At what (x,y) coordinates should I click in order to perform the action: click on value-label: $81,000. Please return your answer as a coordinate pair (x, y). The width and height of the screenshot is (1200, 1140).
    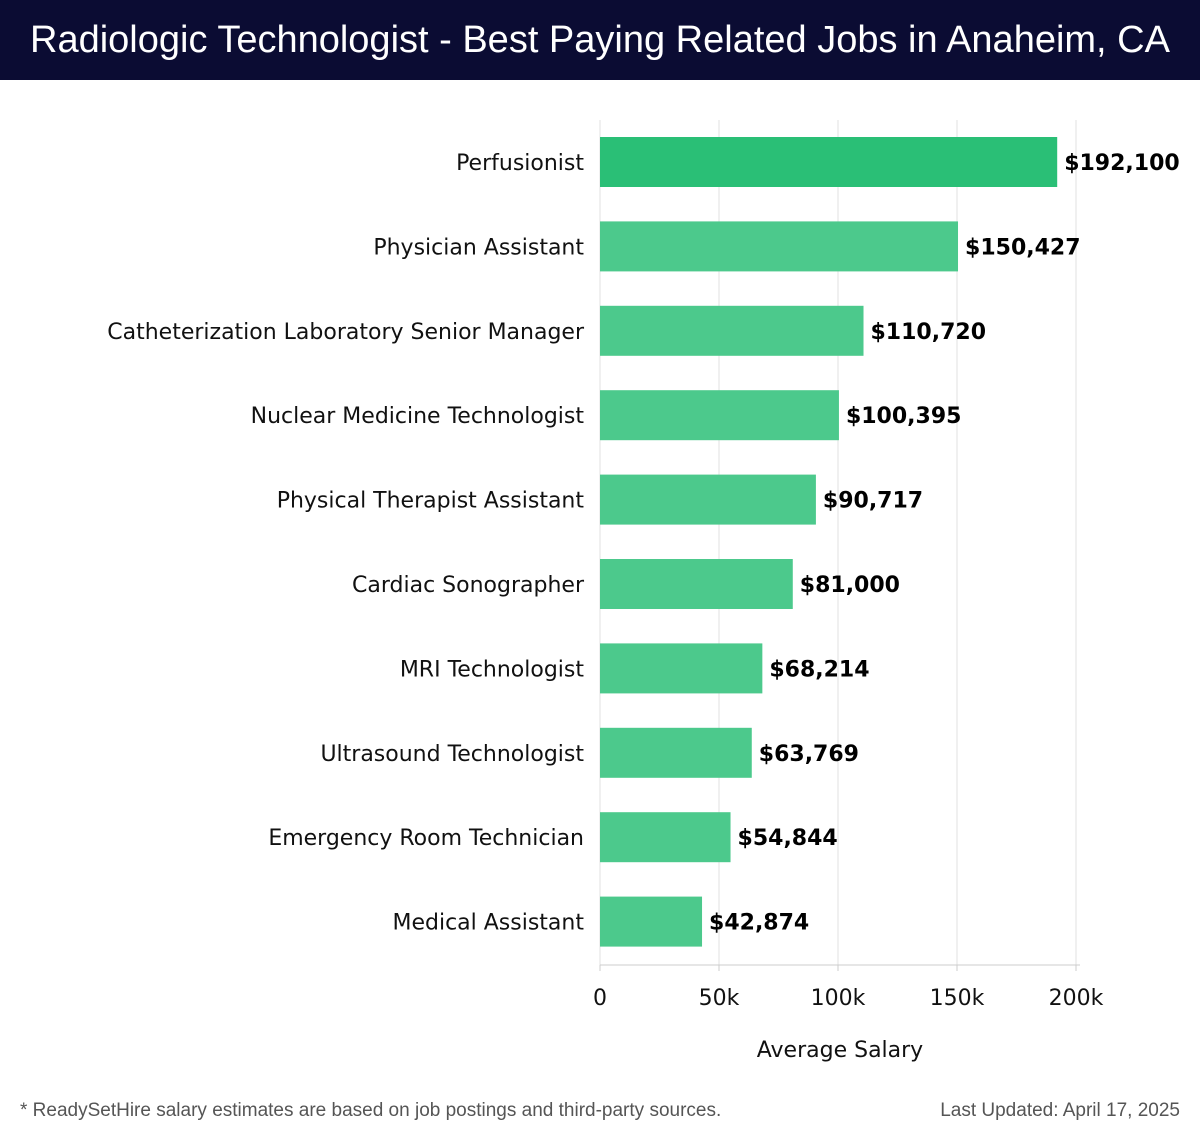
    Looking at the image, I should click on (850, 585).